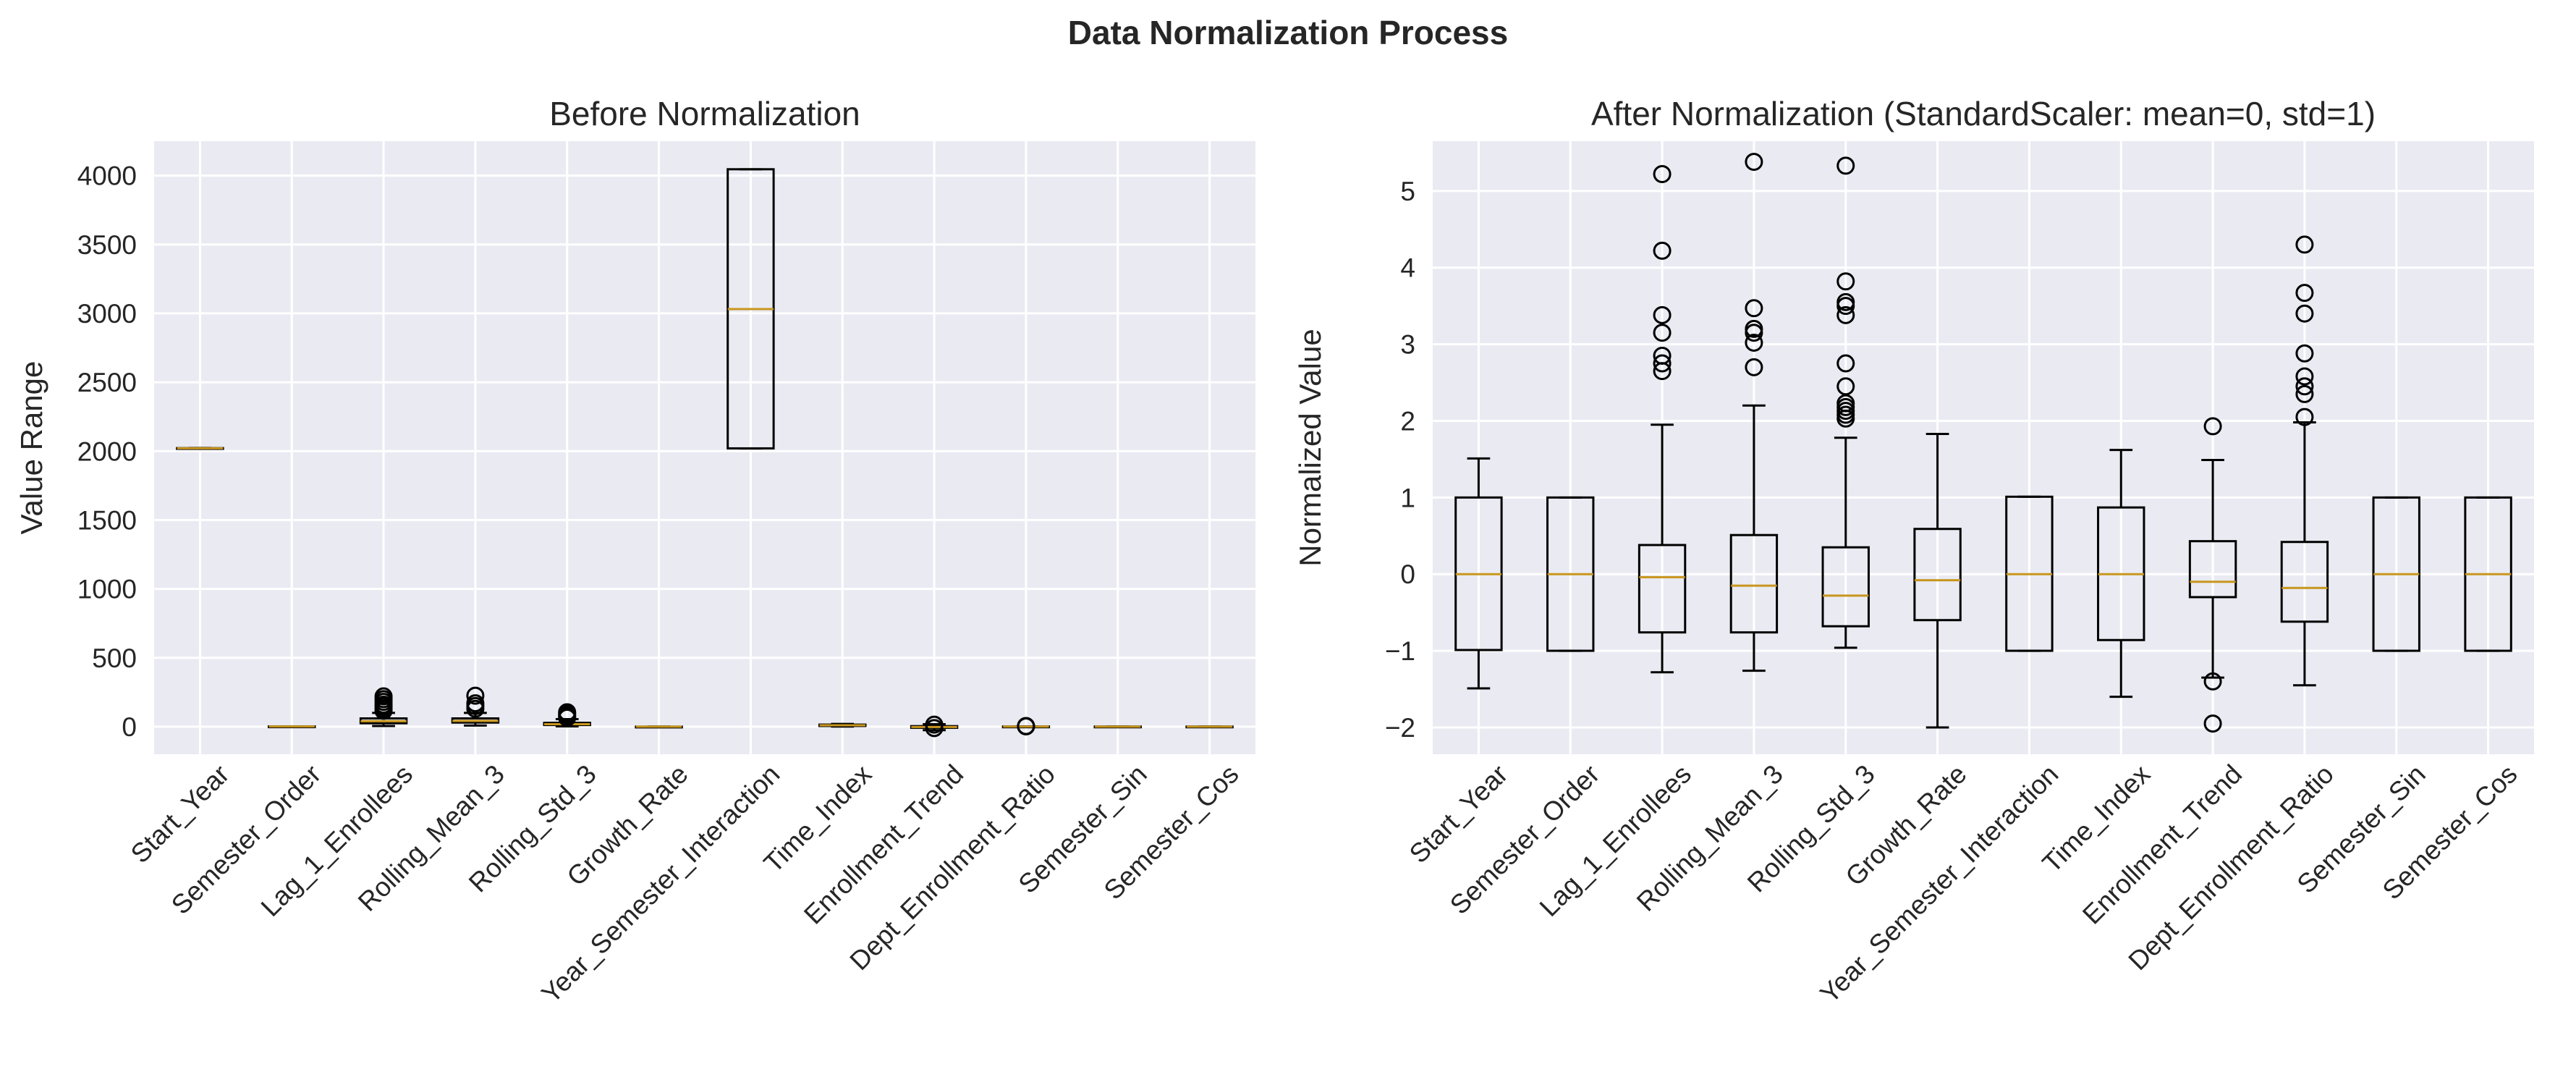 The image size is (2576, 1072). What do you see at coordinates (704, 113) in the screenshot?
I see `chart-title: Before Normalization` at bounding box center [704, 113].